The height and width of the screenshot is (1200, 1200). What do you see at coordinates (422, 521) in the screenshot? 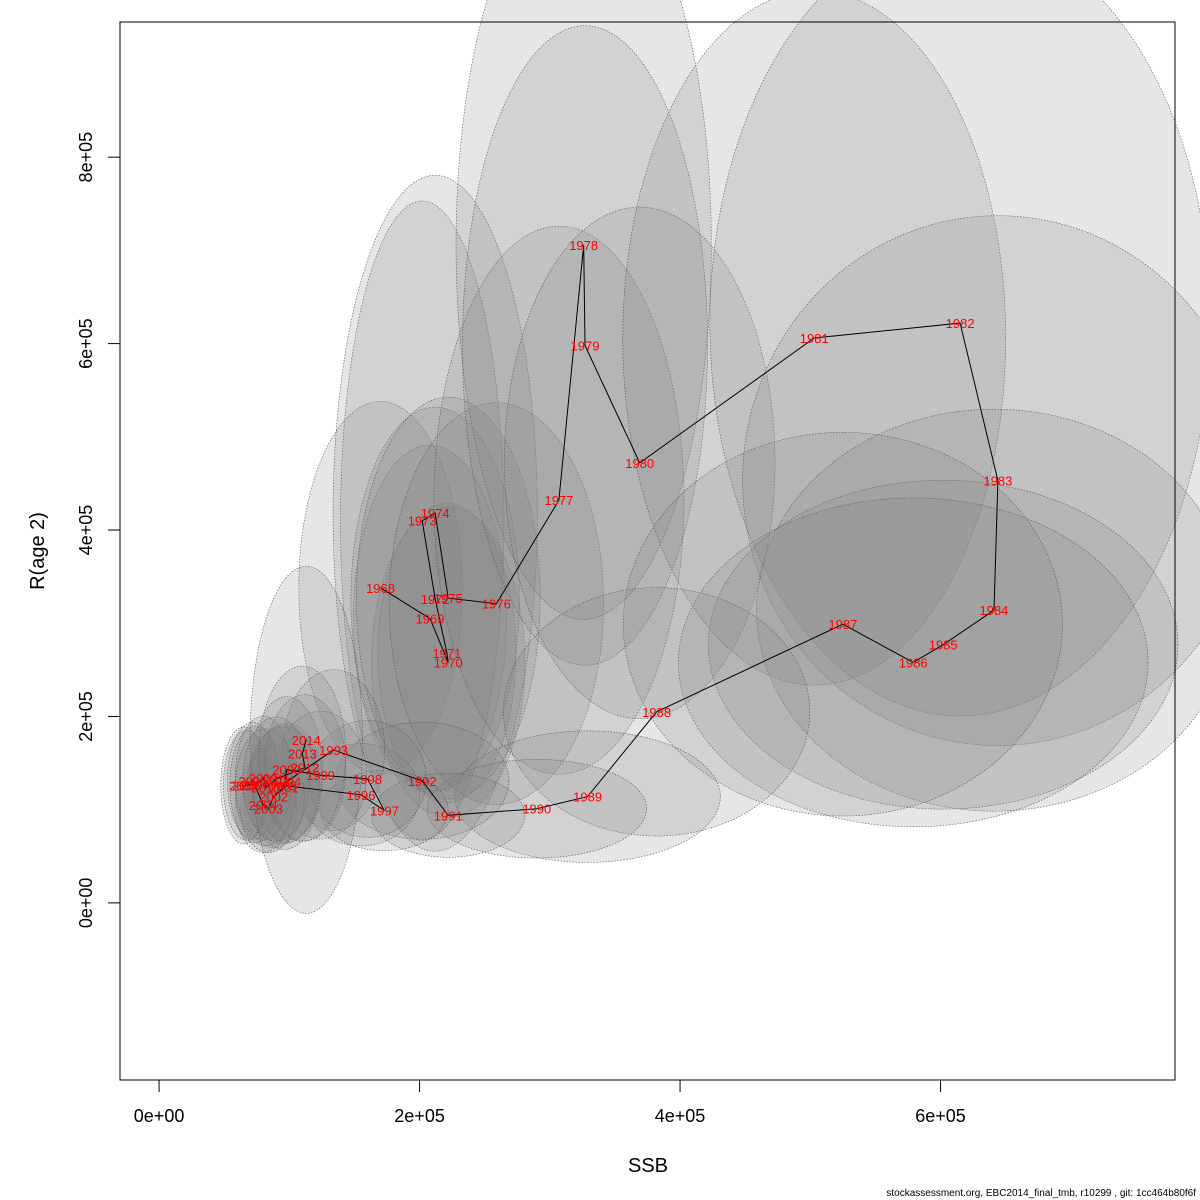
I see `year-label-1973: 1973` at bounding box center [422, 521].